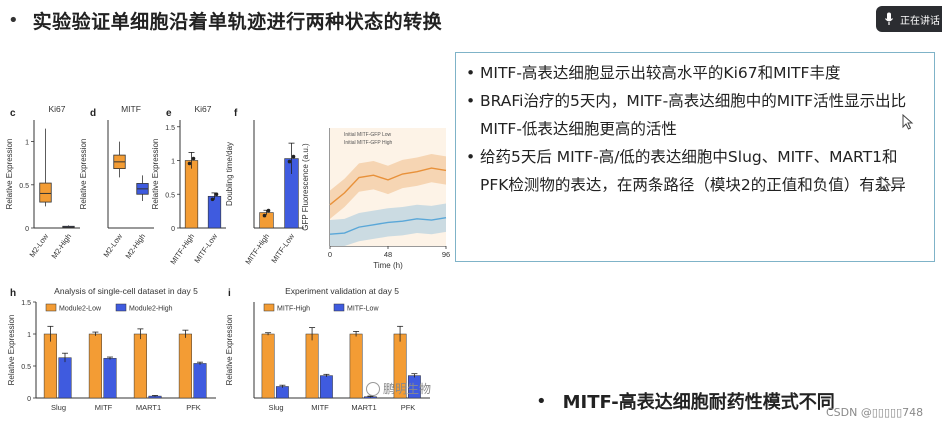 The height and width of the screenshot is (430, 942). I want to click on panel-title: MITF, so click(131, 109).